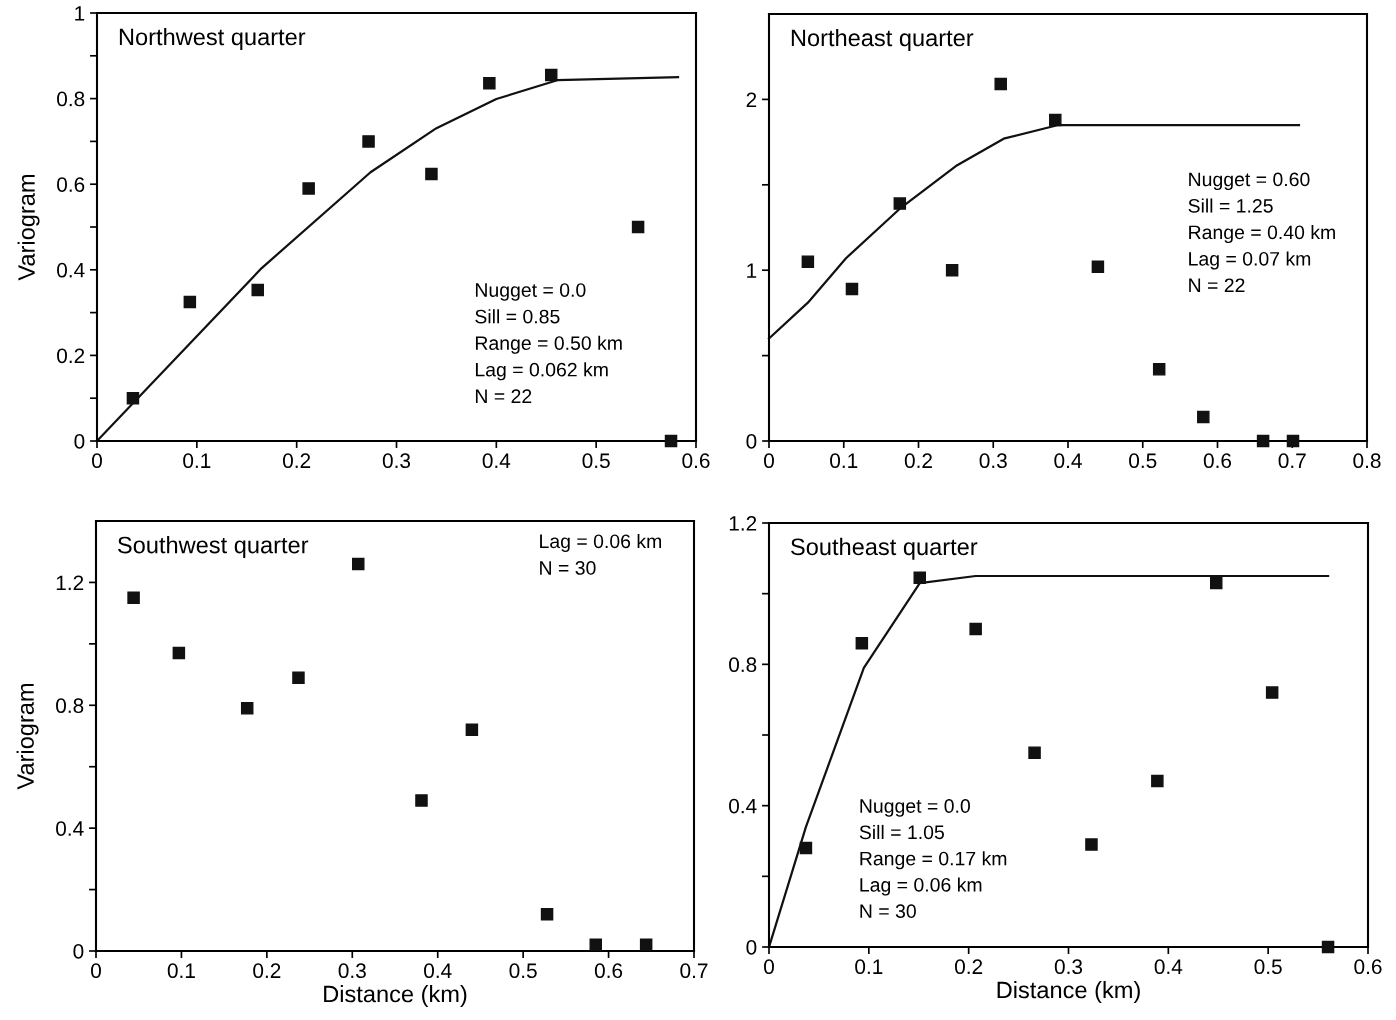  I want to click on annotation: Sill = 1.25, so click(1230, 205).